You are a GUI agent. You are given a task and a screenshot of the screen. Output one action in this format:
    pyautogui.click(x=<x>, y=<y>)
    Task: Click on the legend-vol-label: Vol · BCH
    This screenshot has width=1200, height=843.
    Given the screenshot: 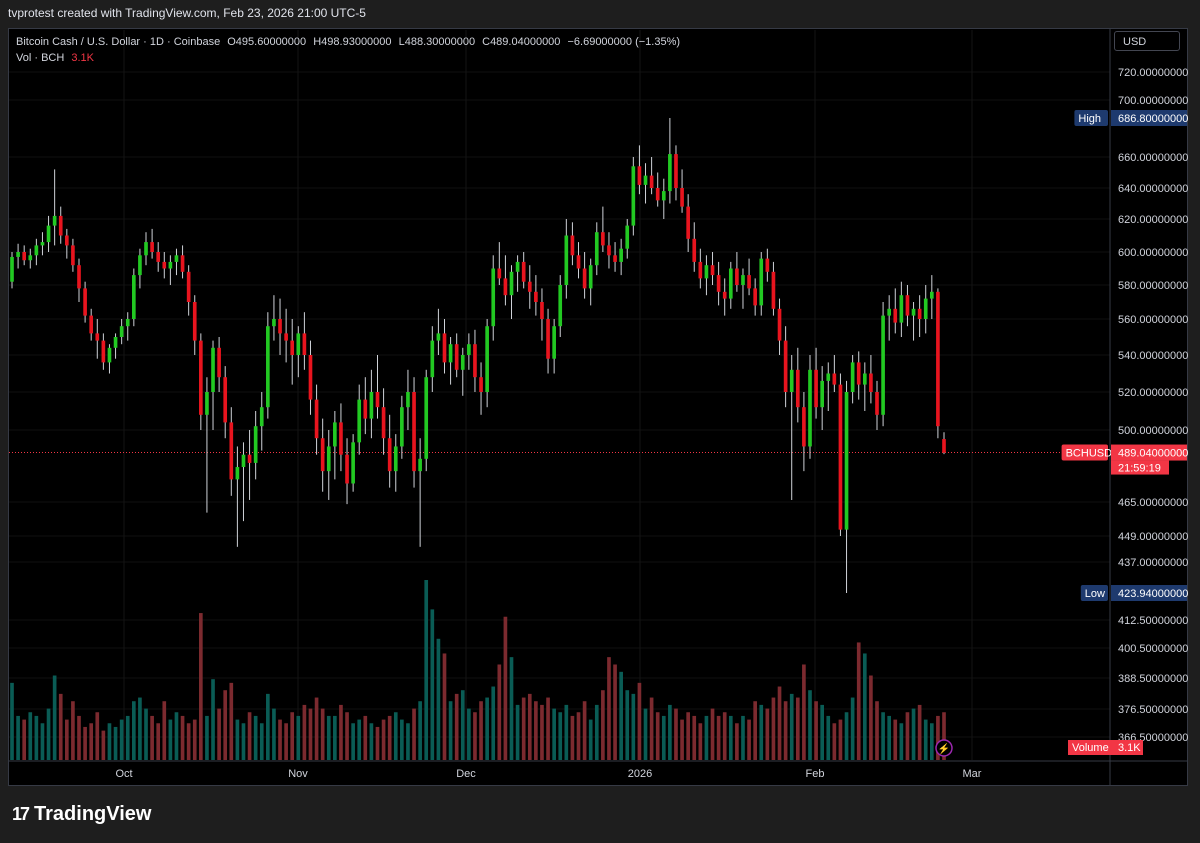 What is the action you would take?
    pyautogui.click(x=40, y=58)
    